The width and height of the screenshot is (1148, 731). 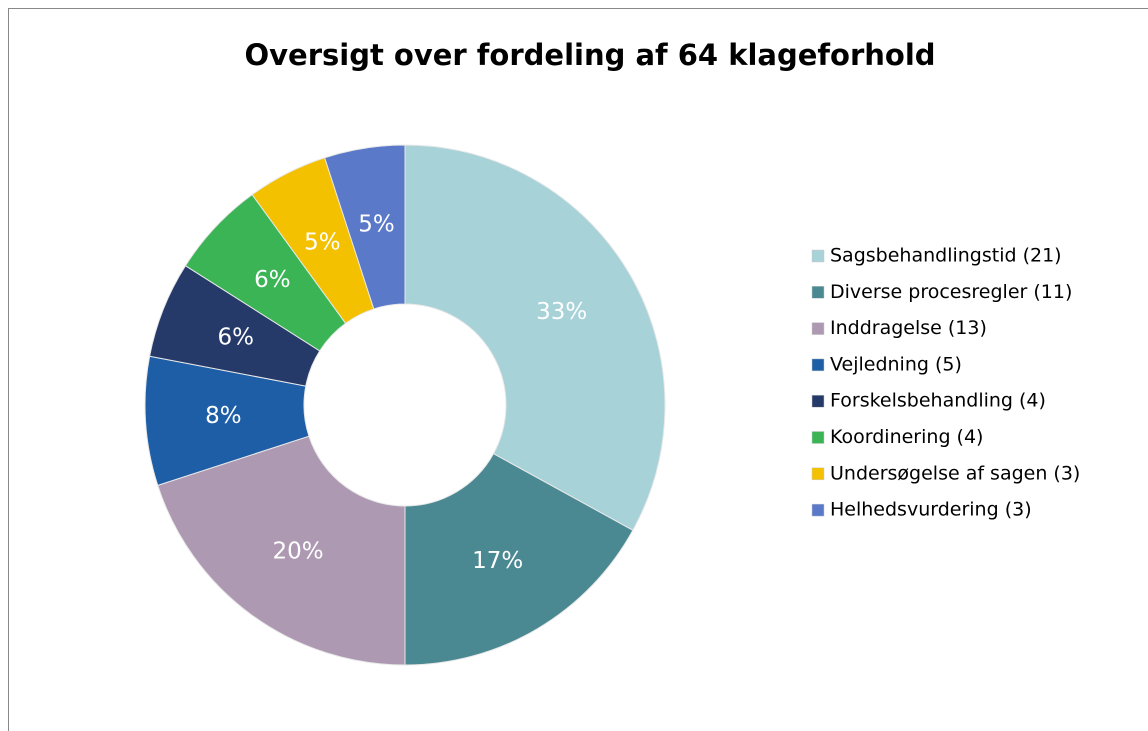 What do you see at coordinates (955, 473) in the screenshot?
I see `legend-text: Undersøgelse af sagen (3)` at bounding box center [955, 473].